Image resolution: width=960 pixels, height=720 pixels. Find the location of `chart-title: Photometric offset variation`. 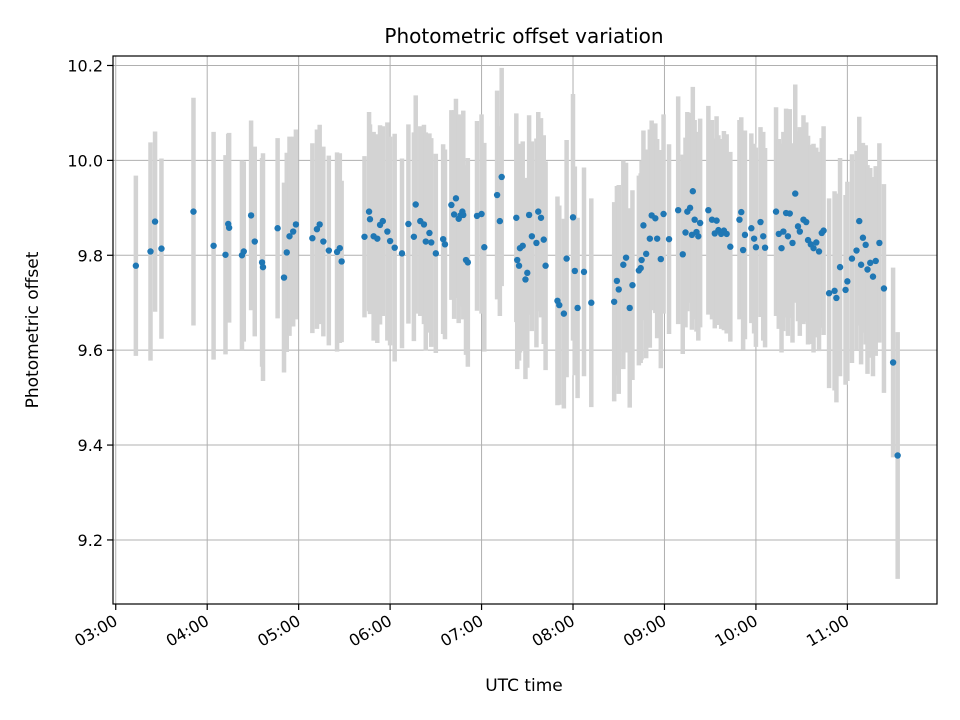

chart-title: Photometric offset variation is located at coordinates (523, 36).